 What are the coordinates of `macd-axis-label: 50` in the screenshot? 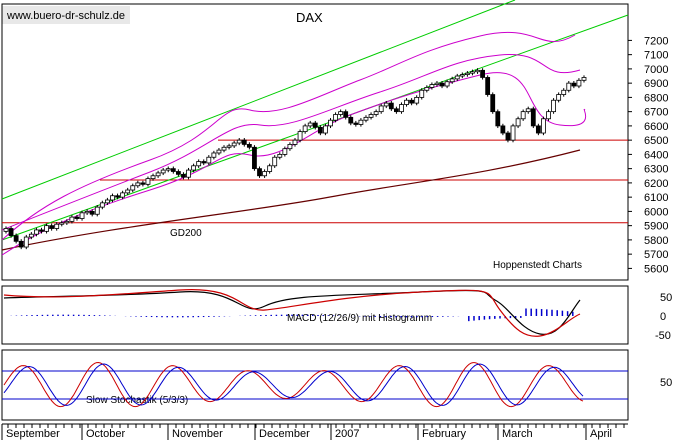 It's located at (666, 298).